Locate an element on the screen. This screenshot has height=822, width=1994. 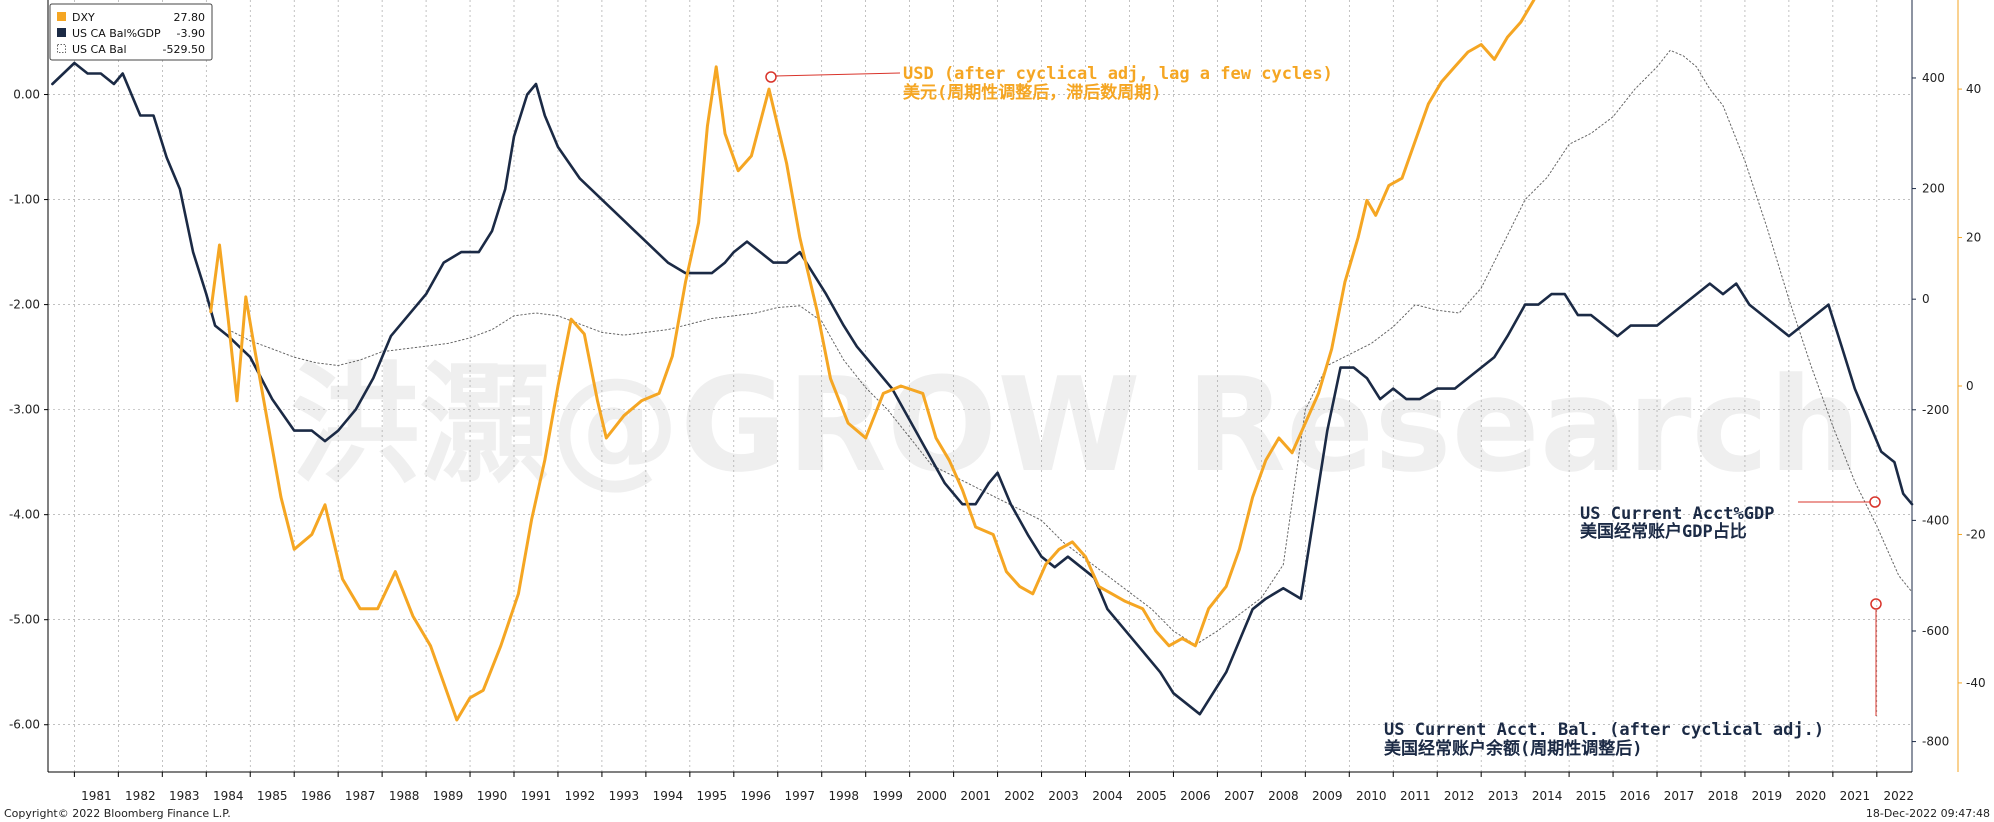
right-a-tick-label: 200 is located at coordinates (1933, 189).